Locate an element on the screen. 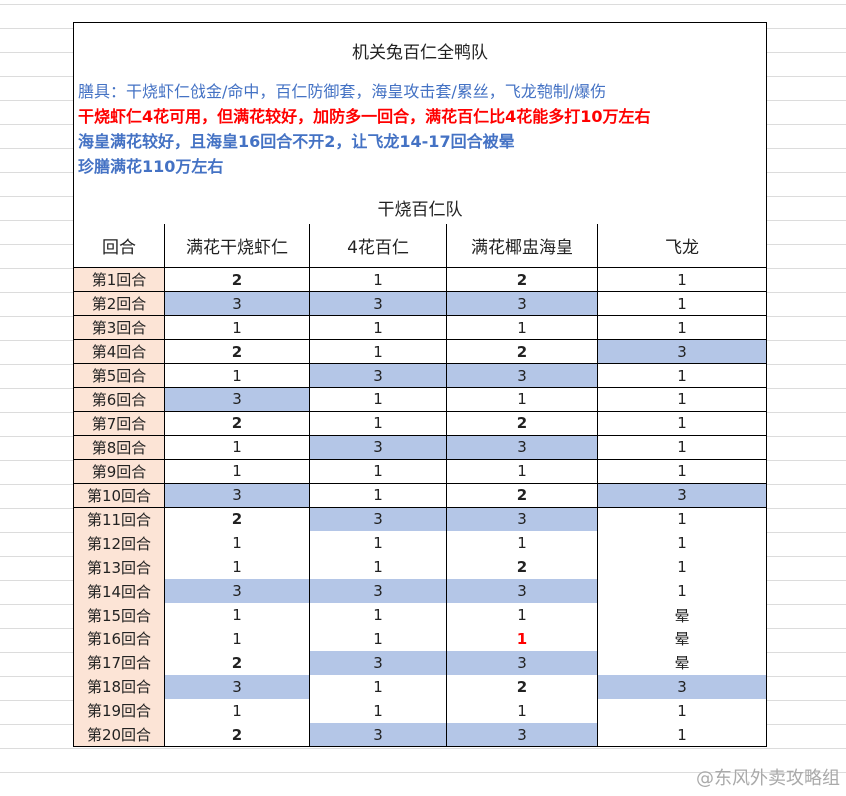 The height and width of the screenshot is (796, 846). row-label: 第14回合 is located at coordinates (119, 591).